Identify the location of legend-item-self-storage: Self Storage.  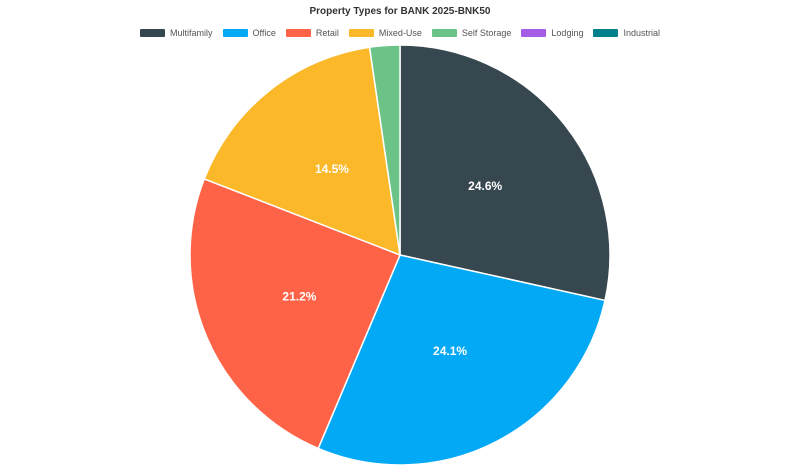
(471, 33).